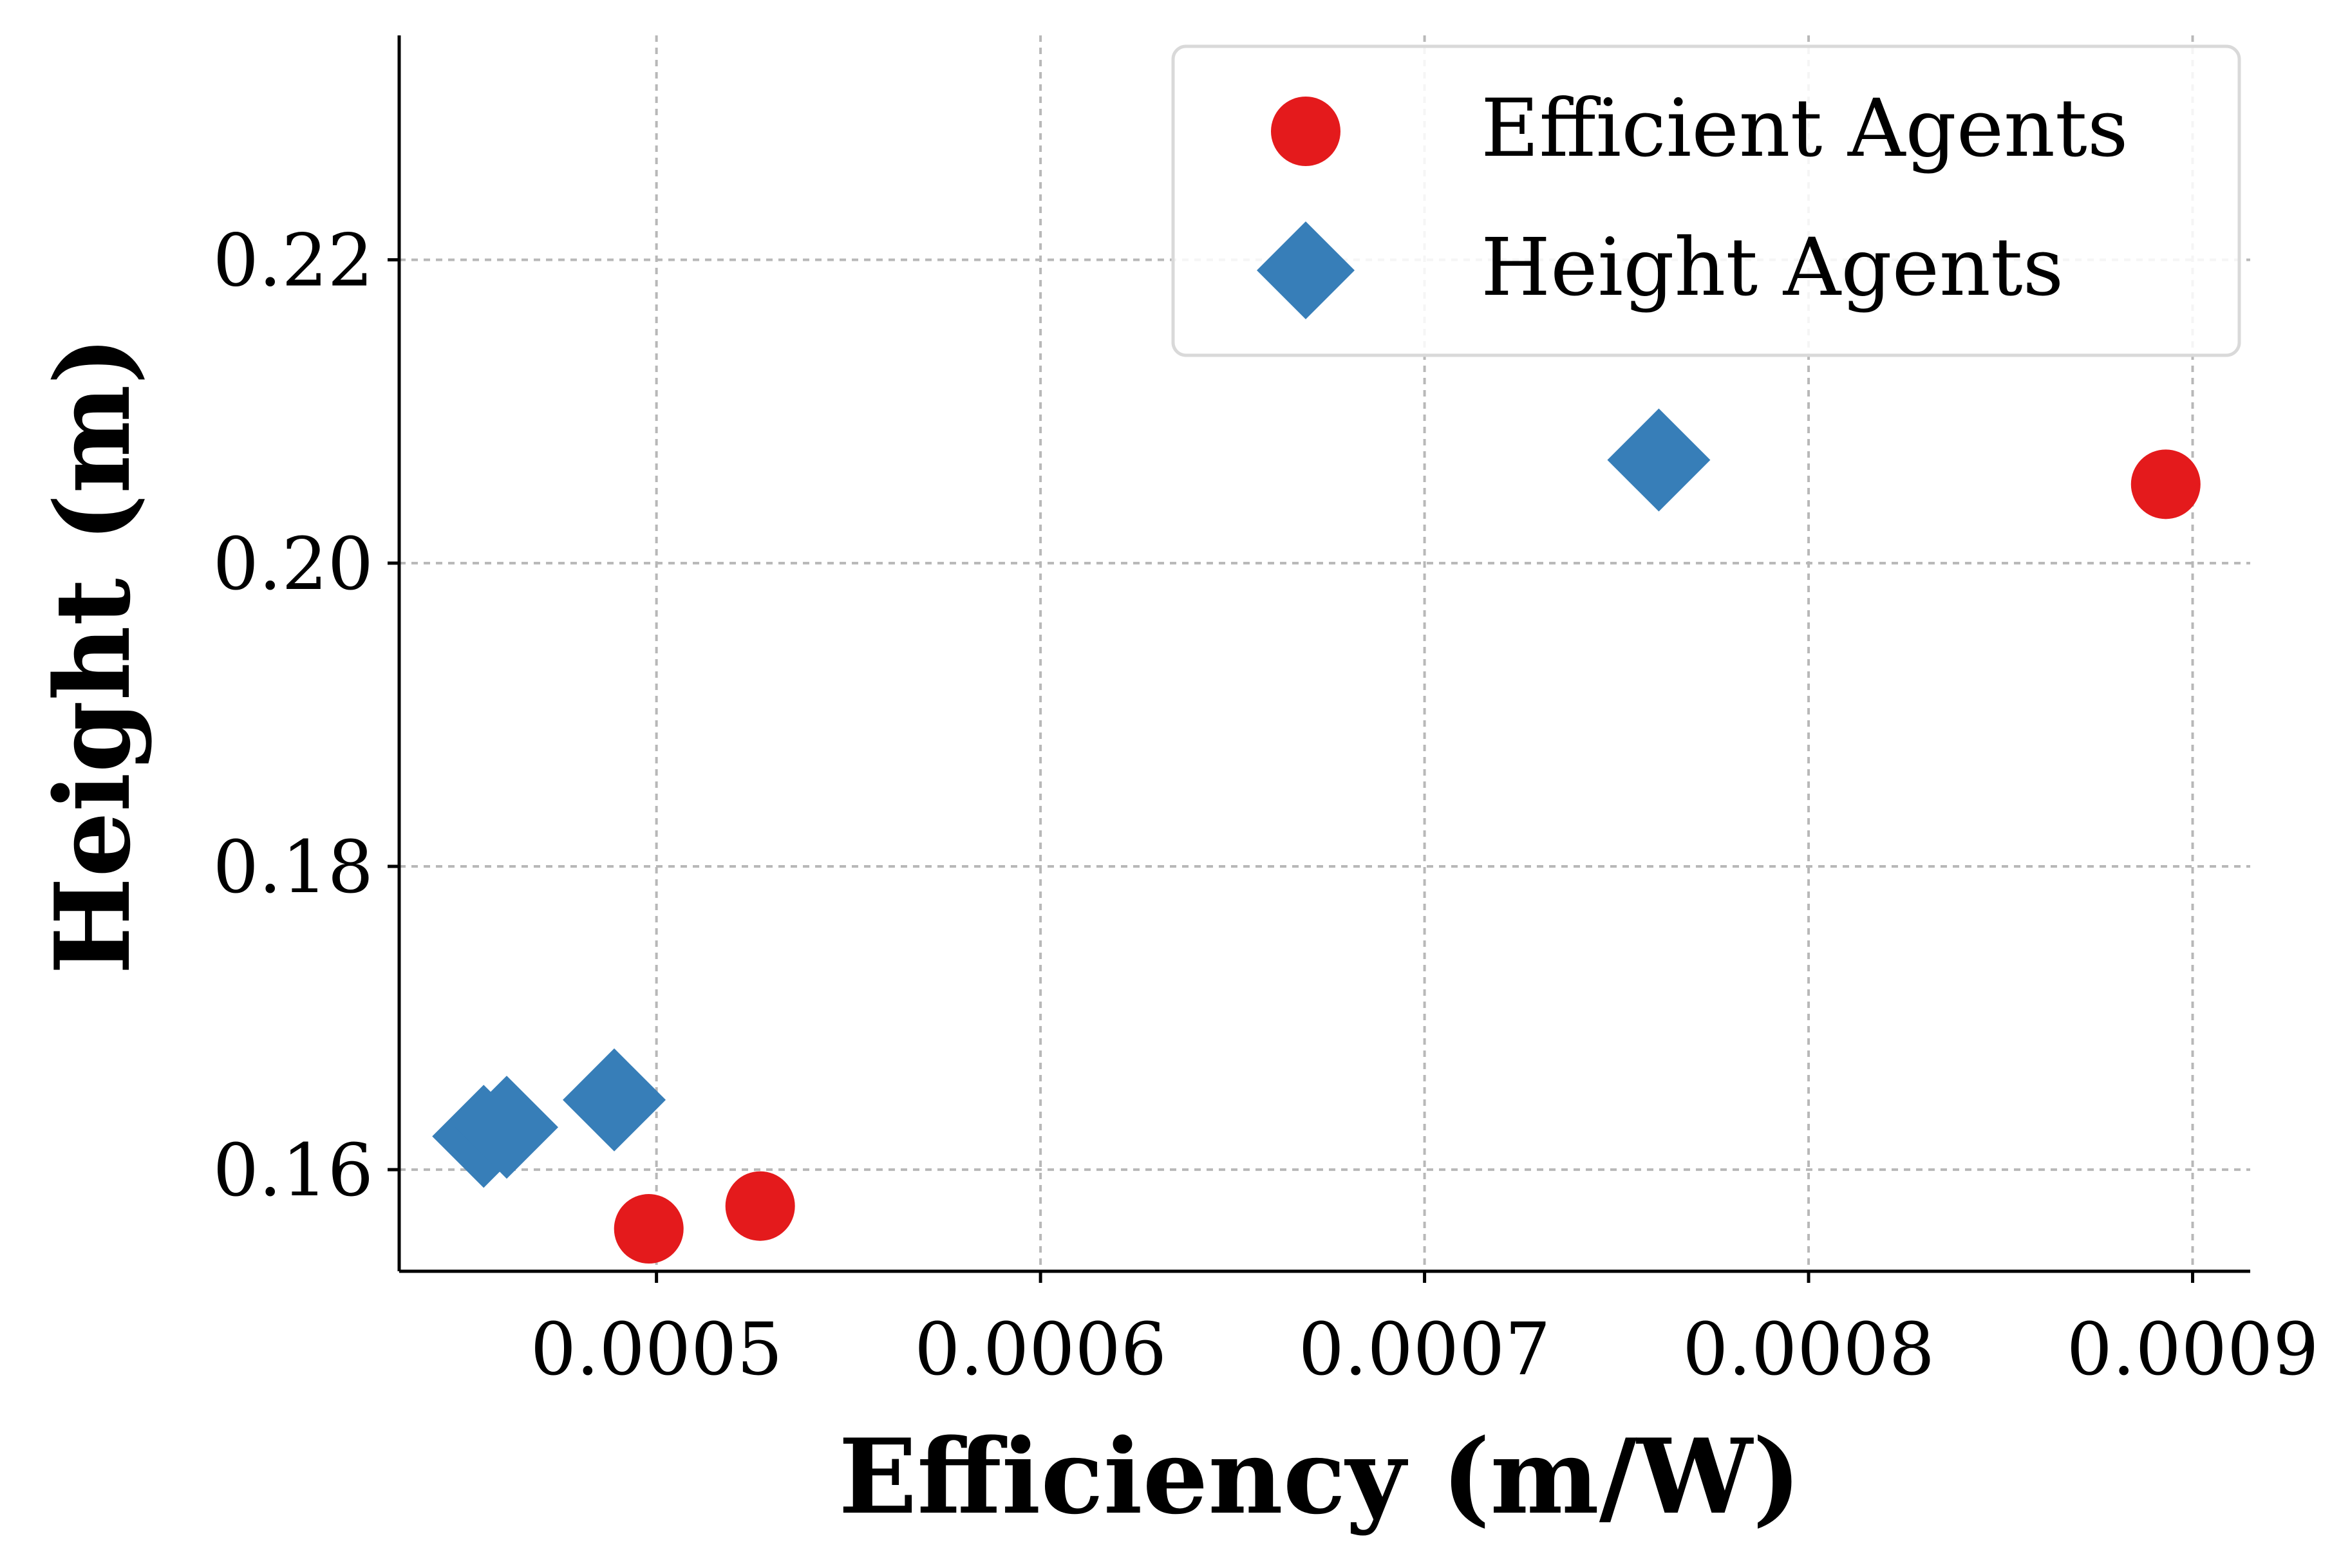  Describe the element at coordinates (1319, 1476) in the screenshot. I see `x-axis-title: Efficiency (m/W)` at that location.